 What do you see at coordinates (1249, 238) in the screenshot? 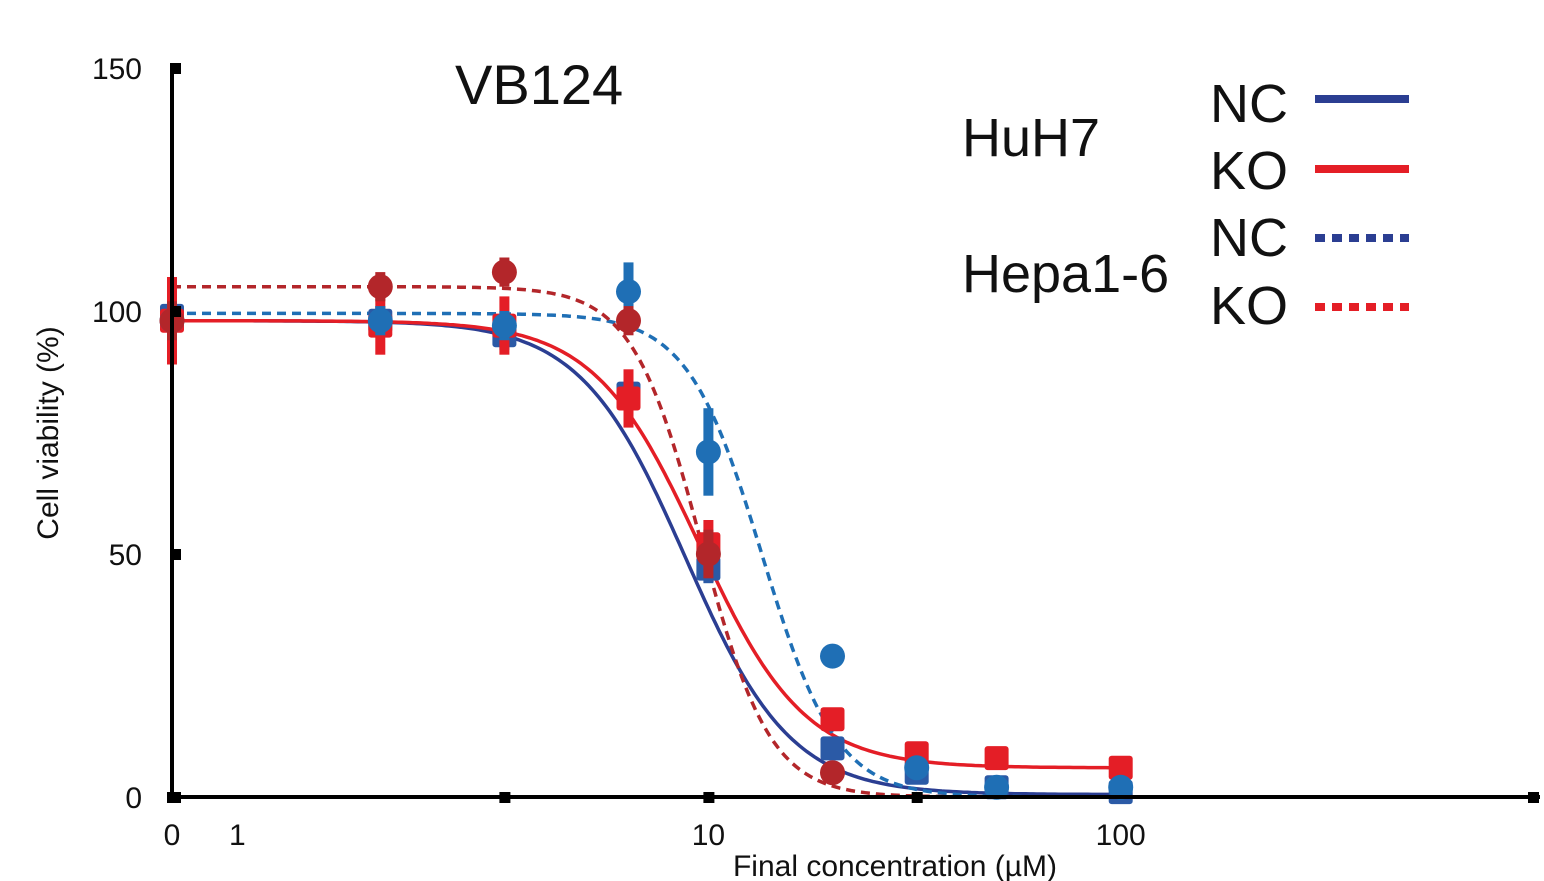
I see `legend-label-hepa-nc: NC` at bounding box center [1249, 238].